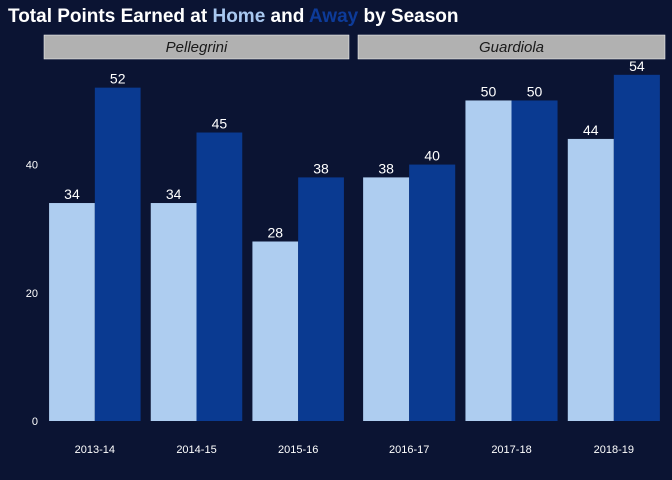 Image resolution: width=672 pixels, height=480 pixels. I want to click on x-tick-label: 2013-14, so click(95, 450).